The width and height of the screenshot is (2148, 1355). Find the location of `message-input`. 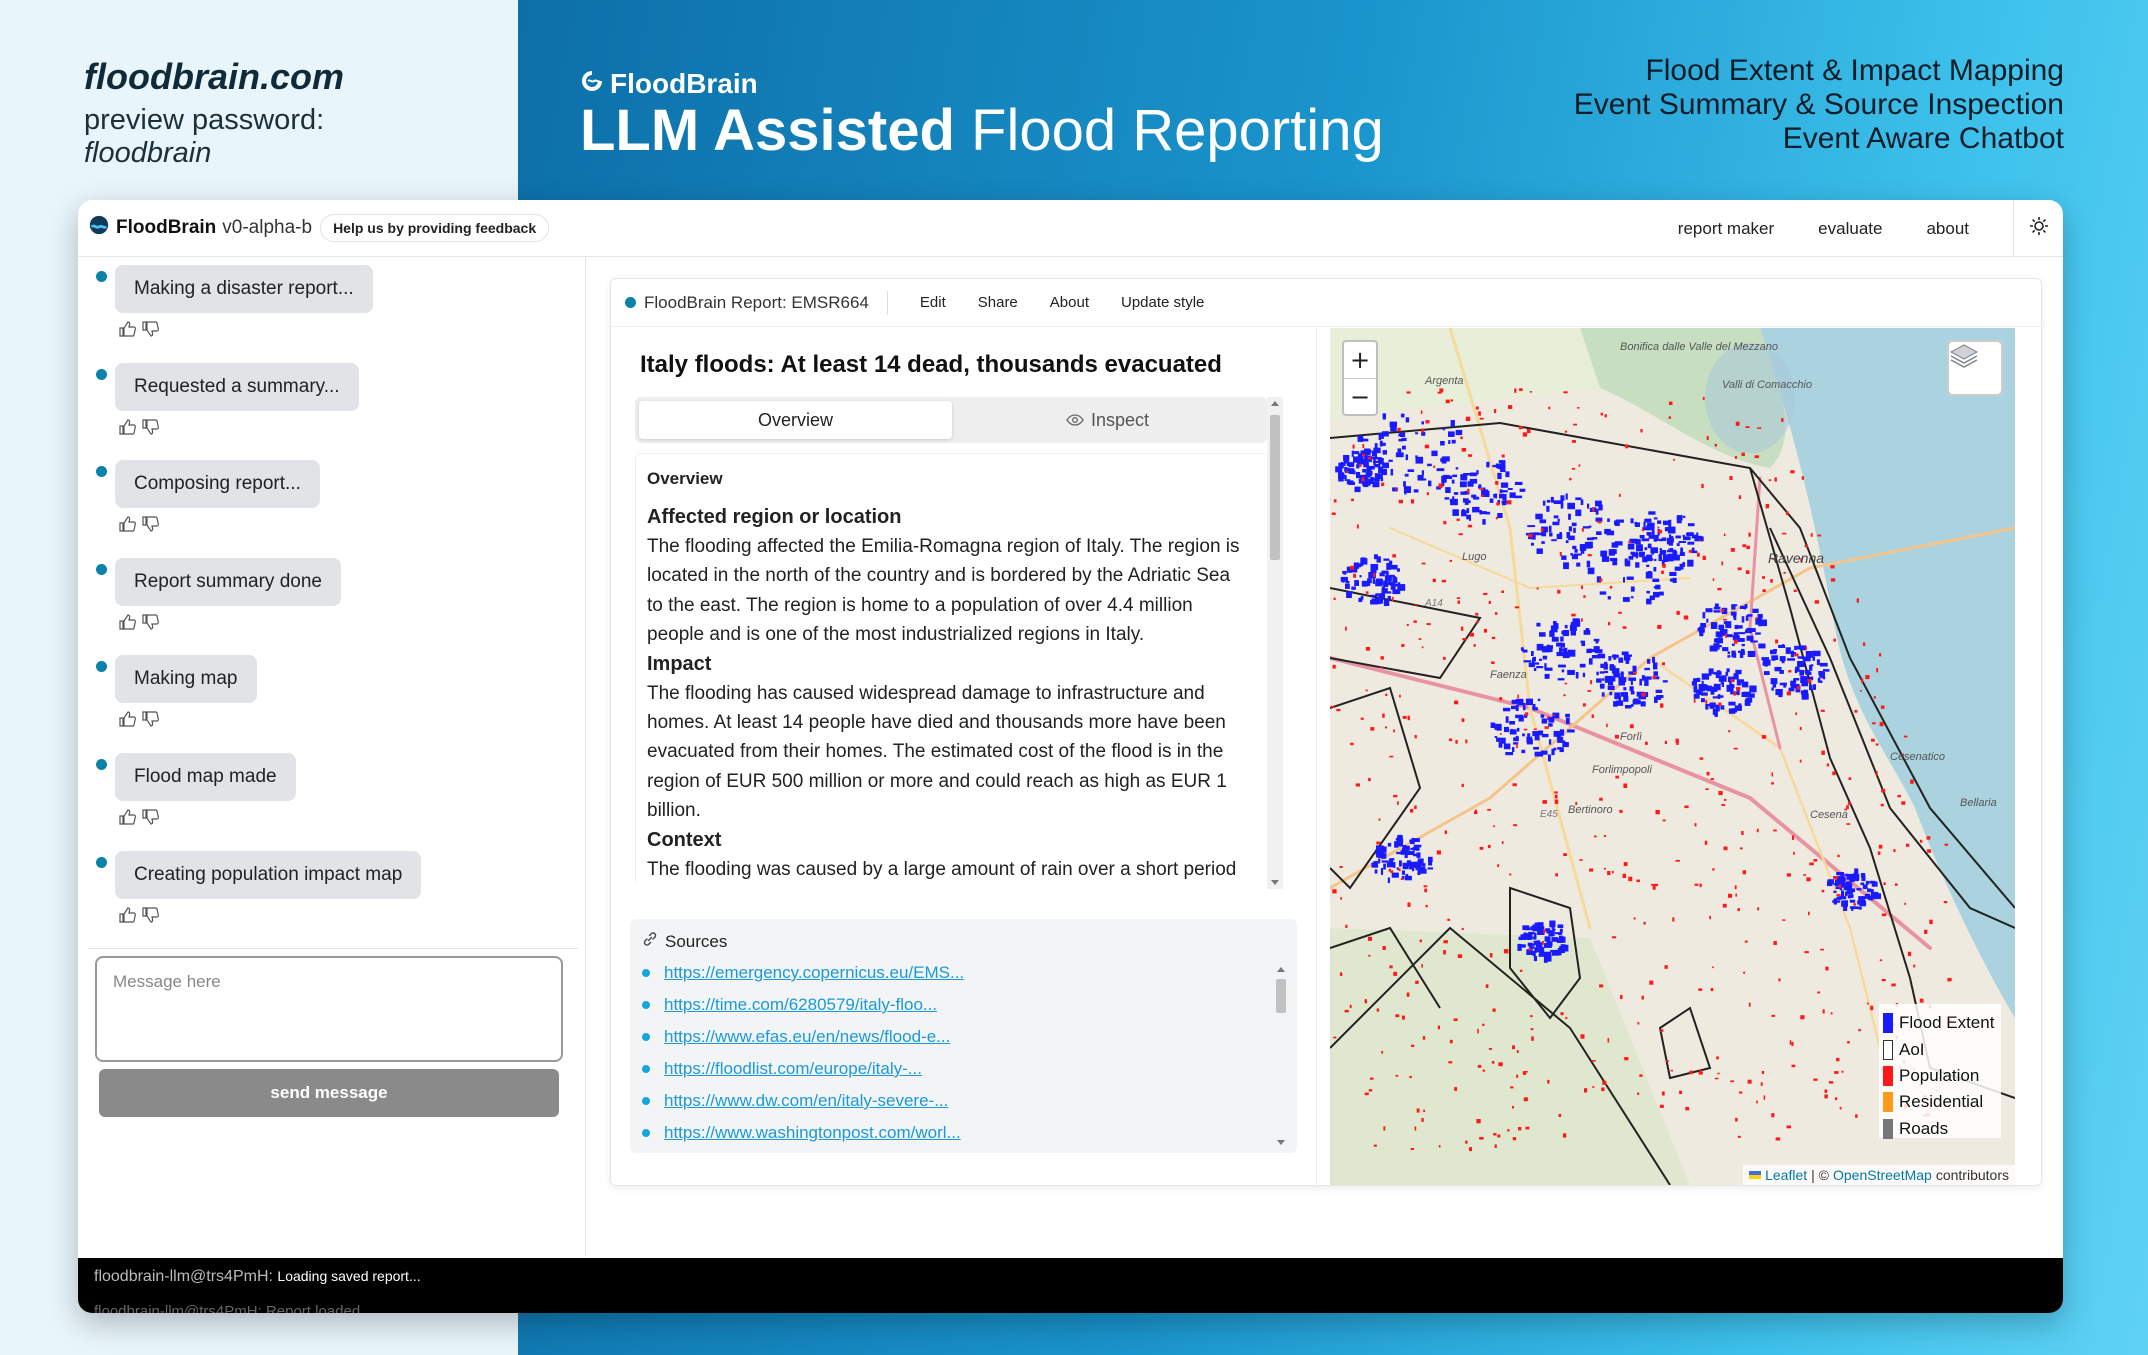

message-input is located at coordinates (329, 1009).